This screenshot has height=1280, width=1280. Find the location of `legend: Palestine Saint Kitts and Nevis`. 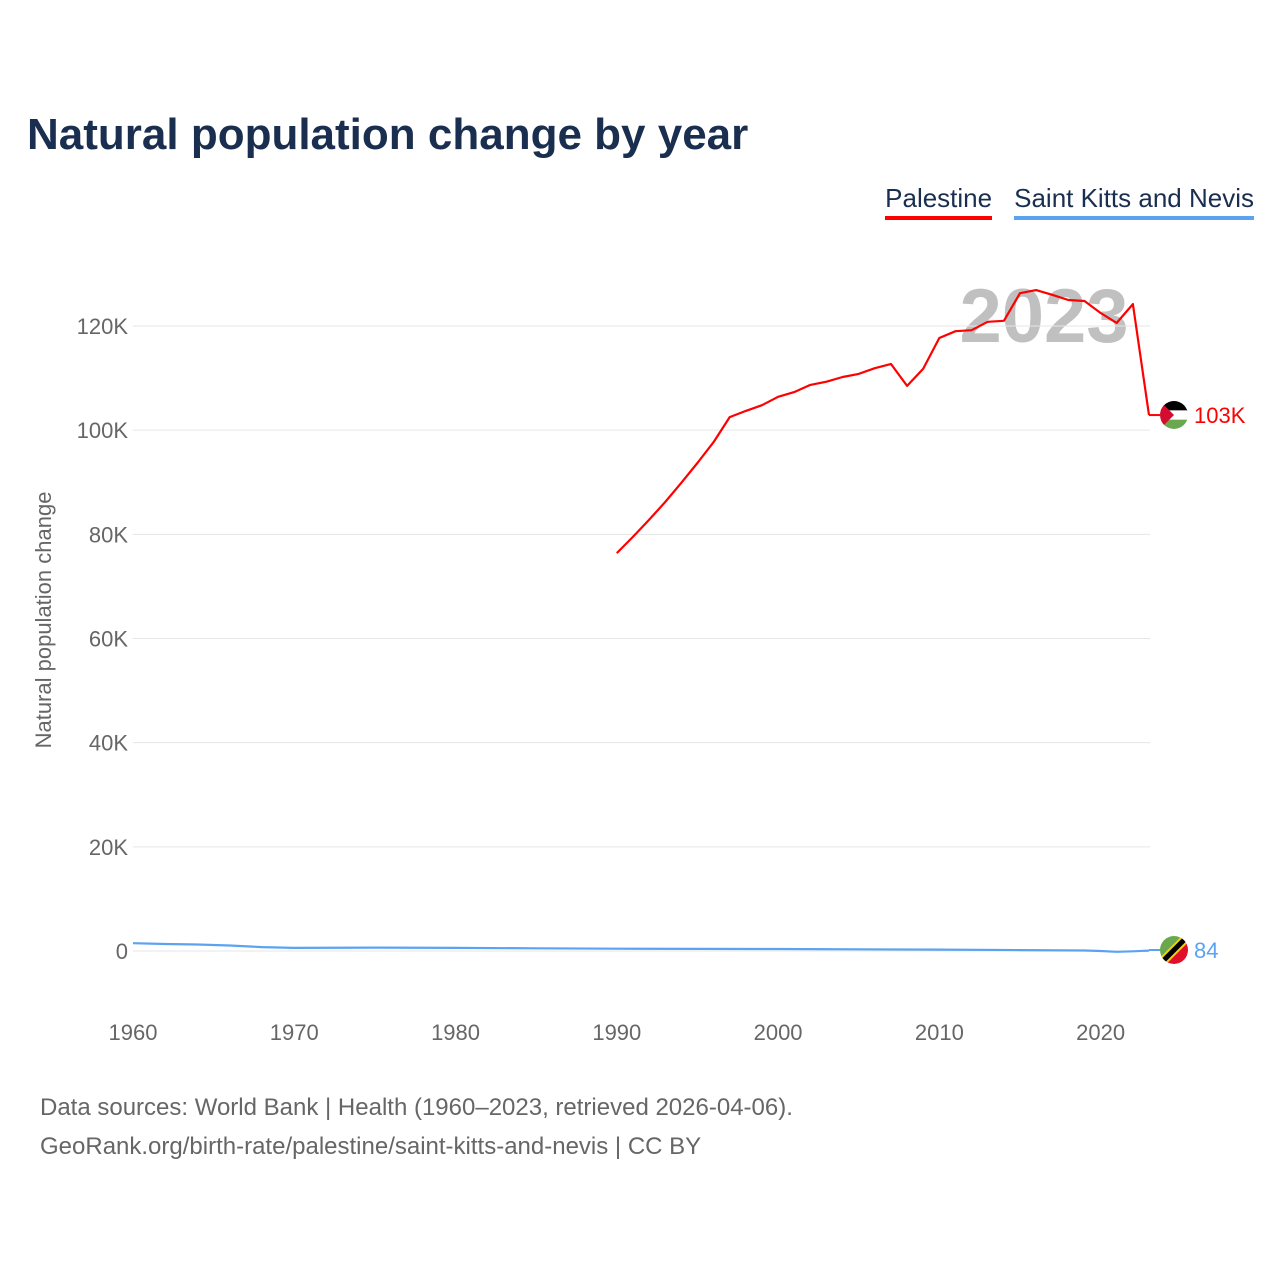

legend: Palestine Saint Kitts and Nevis is located at coordinates (1069, 201).